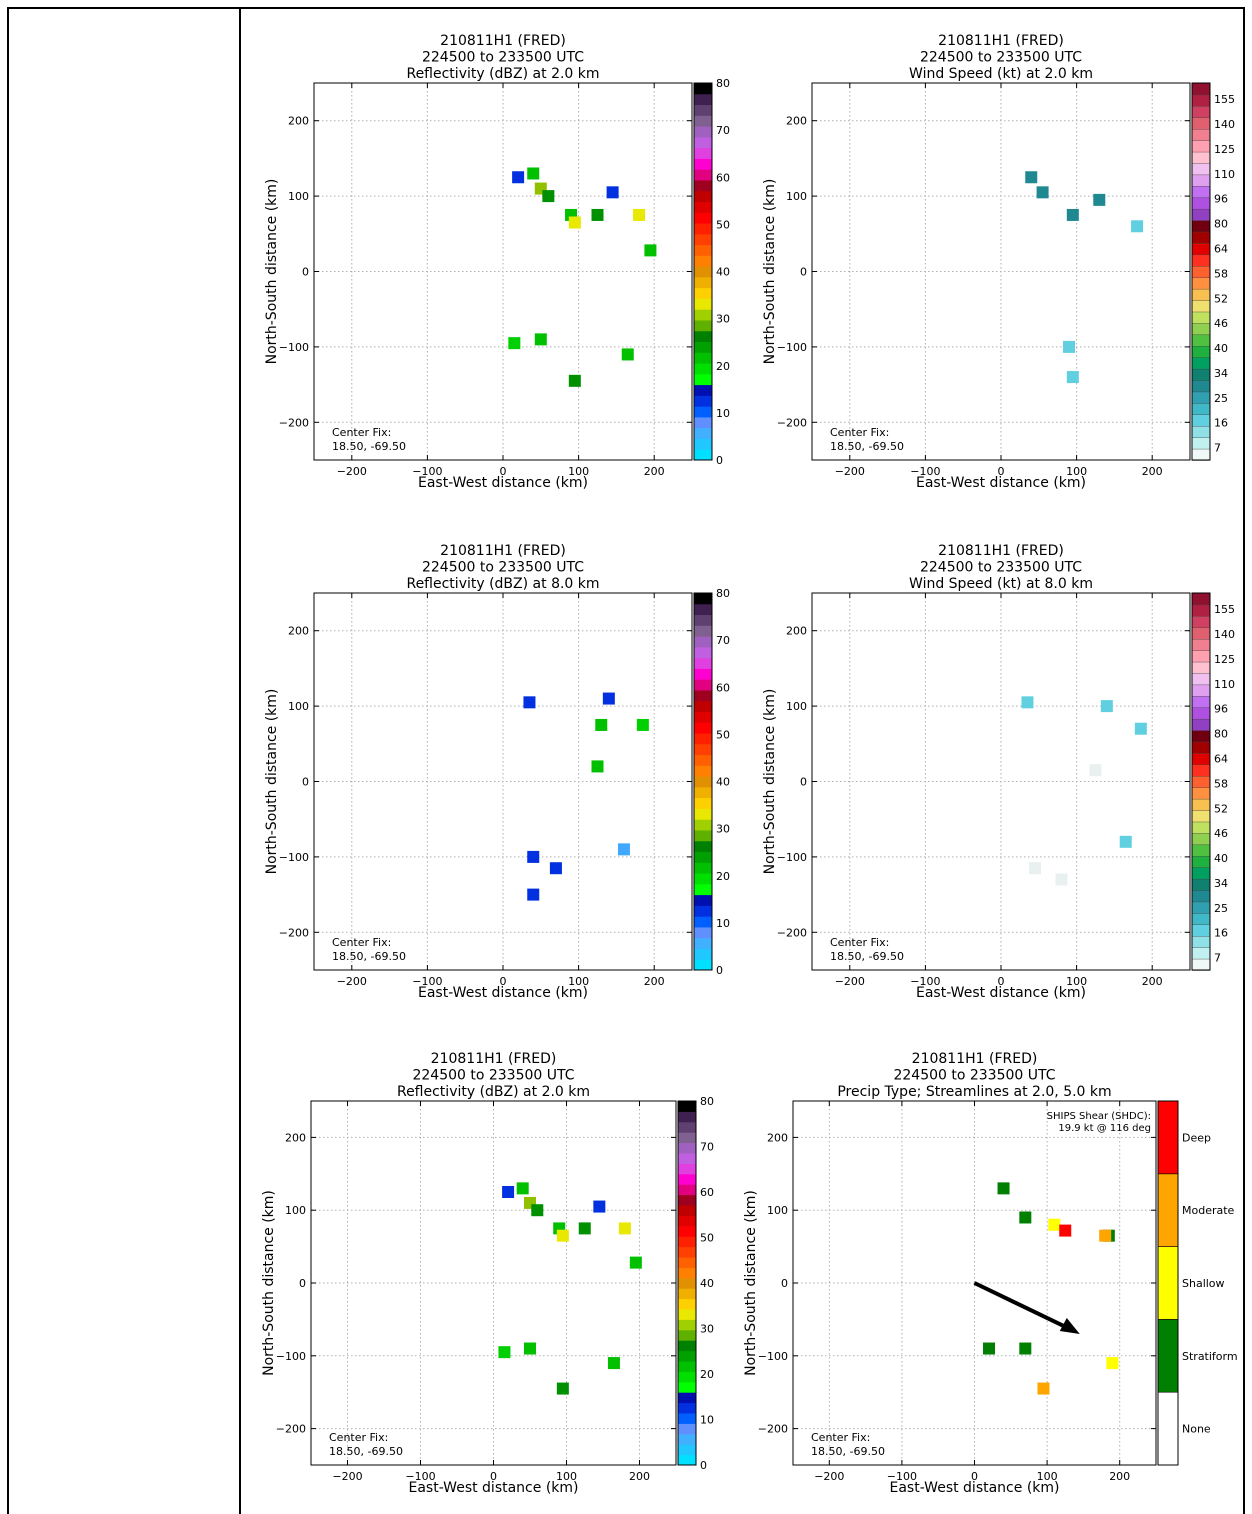  Describe the element at coordinates (347, 1476) in the screenshot. I see `x-tick-label: −200` at that location.